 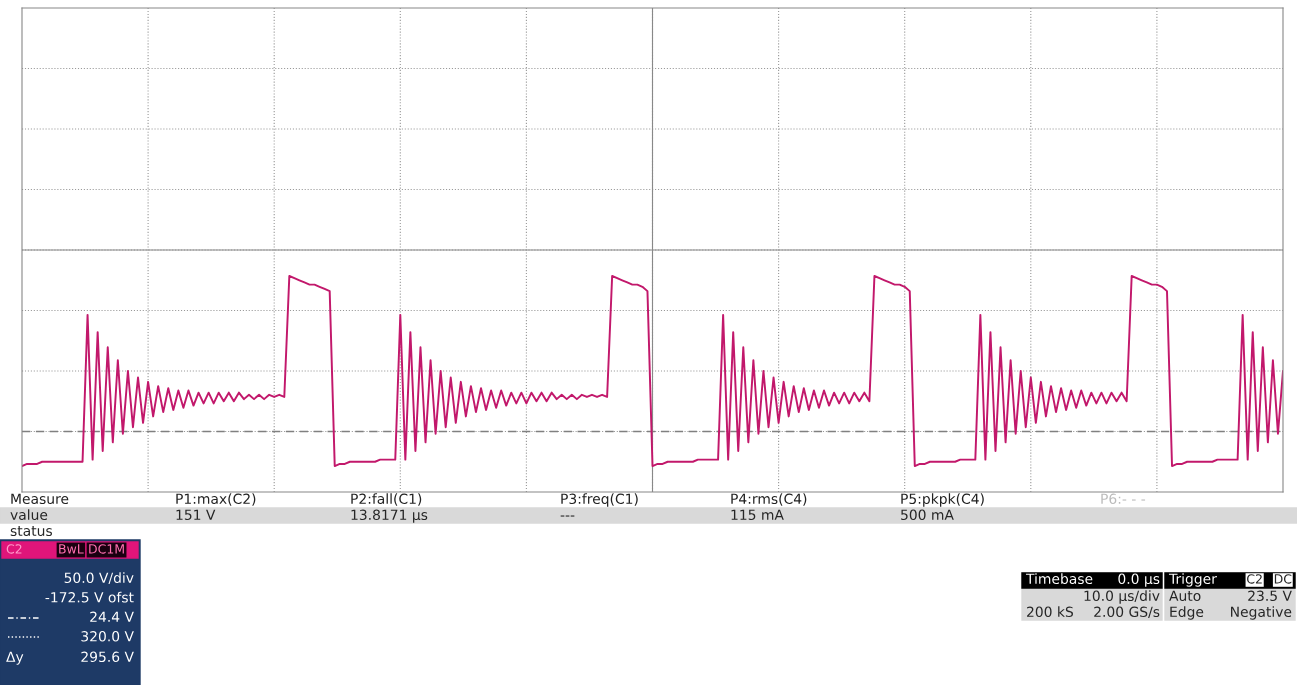 I want to click on text: P4:rms(C4), so click(x=769, y=499).